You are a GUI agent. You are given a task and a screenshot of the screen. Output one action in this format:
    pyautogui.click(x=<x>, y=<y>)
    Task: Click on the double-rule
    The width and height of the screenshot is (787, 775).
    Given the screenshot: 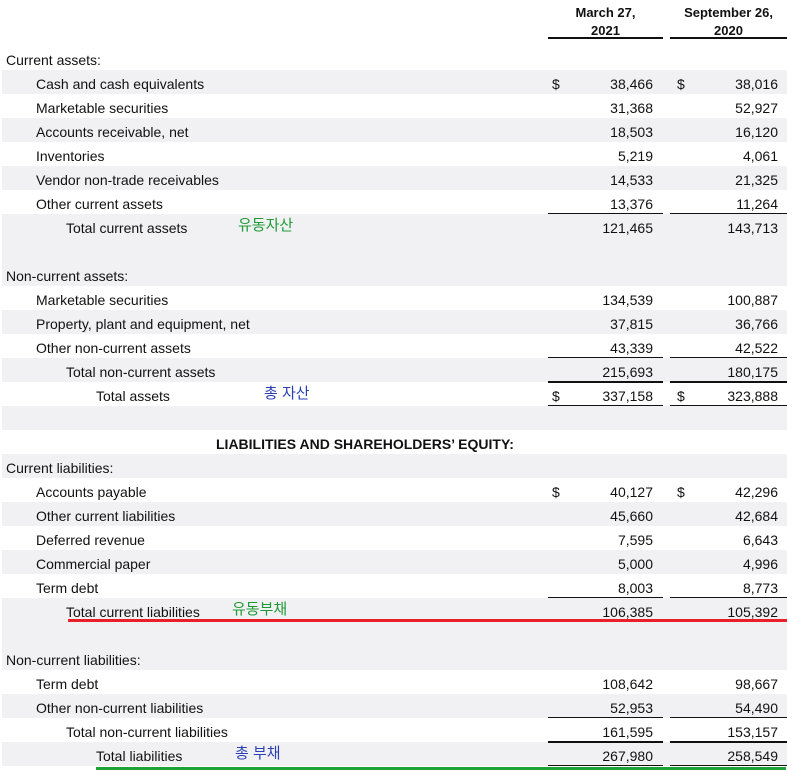 What is the action you would take?
    pyautogui.click(x=728, y=382)
    